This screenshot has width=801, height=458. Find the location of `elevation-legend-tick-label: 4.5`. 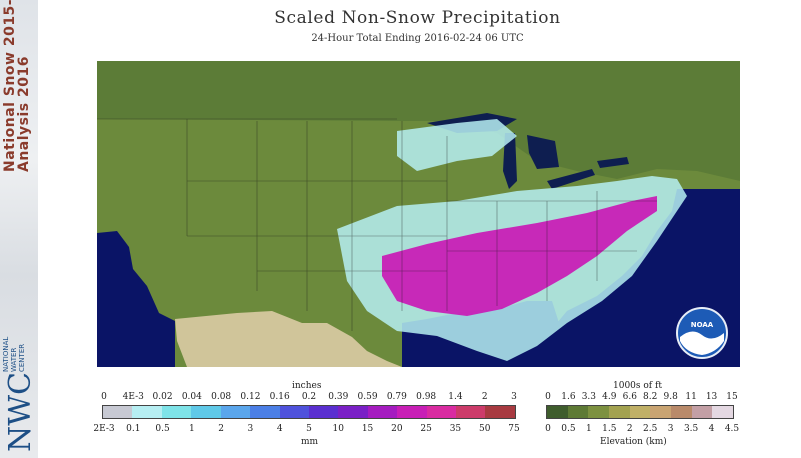

elevation-legend-tick-label: 4.5 is located at coordinates (732, 429).